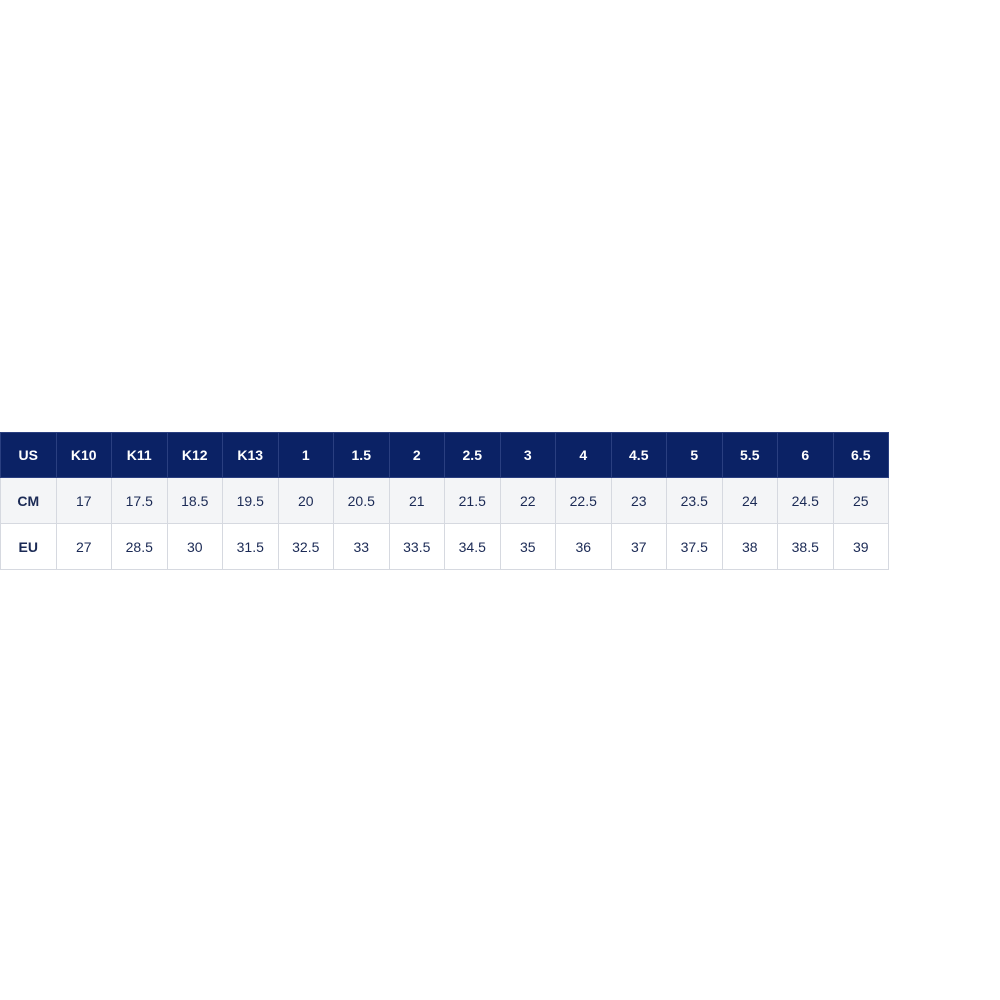 The height and width of the screenshot is (1000, 1000). I want to click on size-cell: 2.5, so click(472, 455).